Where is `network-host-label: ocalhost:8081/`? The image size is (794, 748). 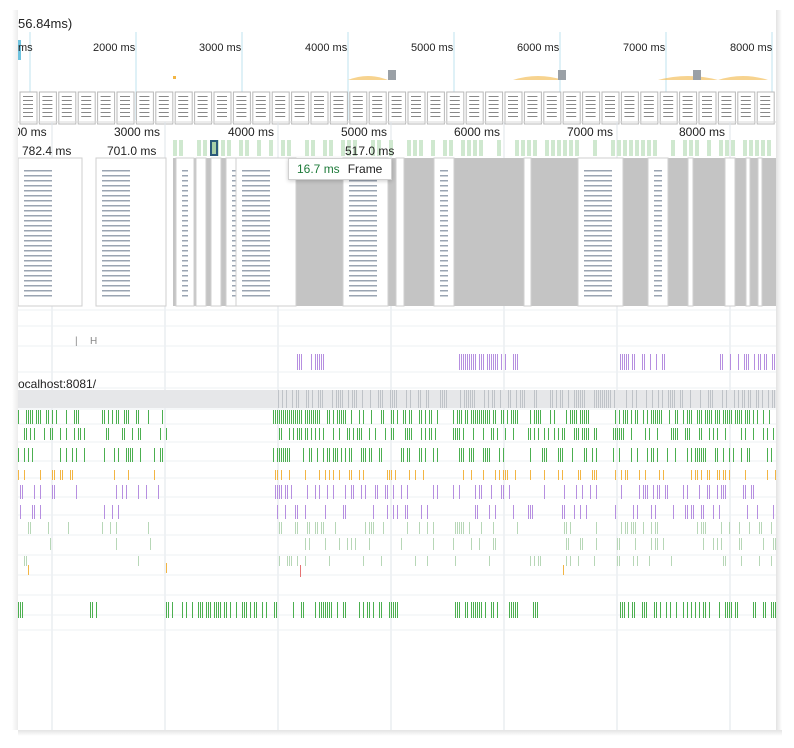 network-host-label: ocalhost:8081/ is located at coordinates (57, 384).